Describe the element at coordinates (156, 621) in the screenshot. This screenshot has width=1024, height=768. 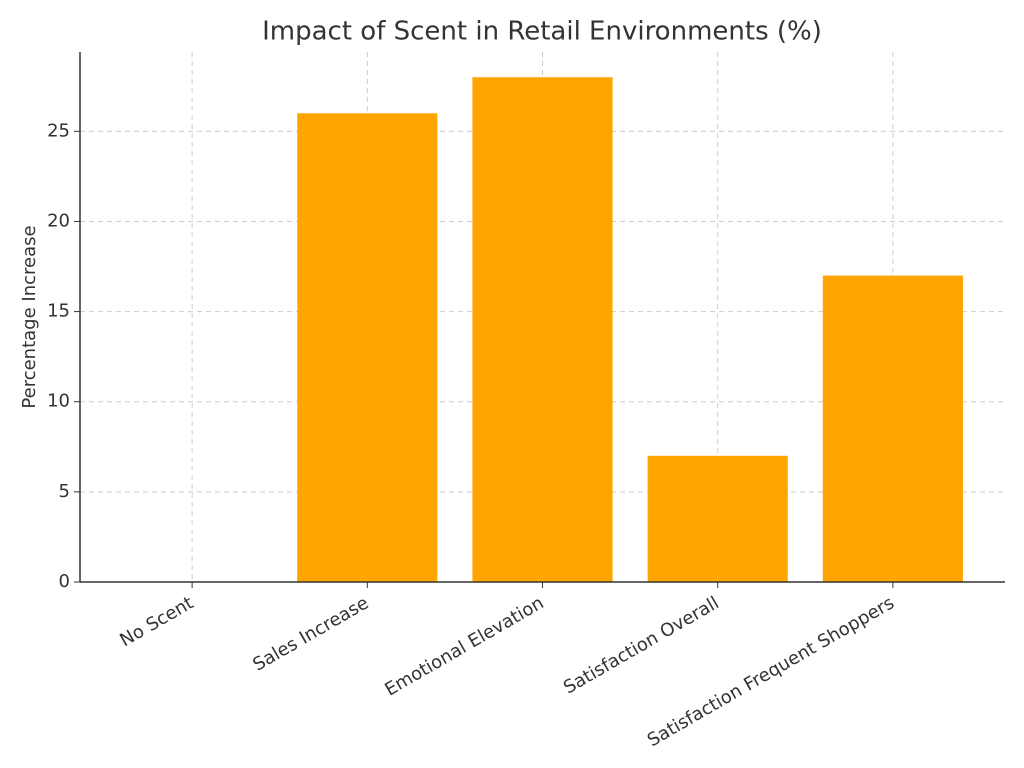
I see `x-tick-label: No Scent` at that location.